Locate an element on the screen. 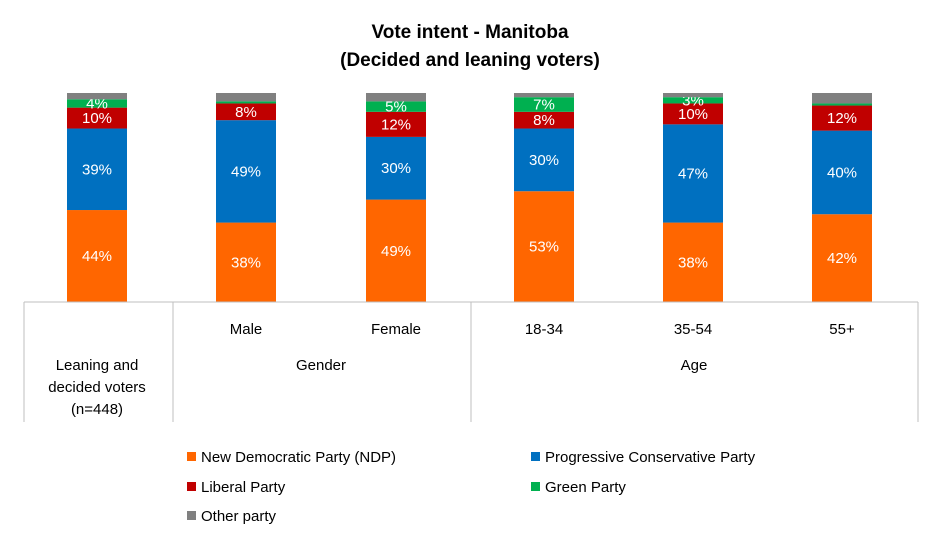  data-label-2-5: 12% is located at coordinates (842, 118).